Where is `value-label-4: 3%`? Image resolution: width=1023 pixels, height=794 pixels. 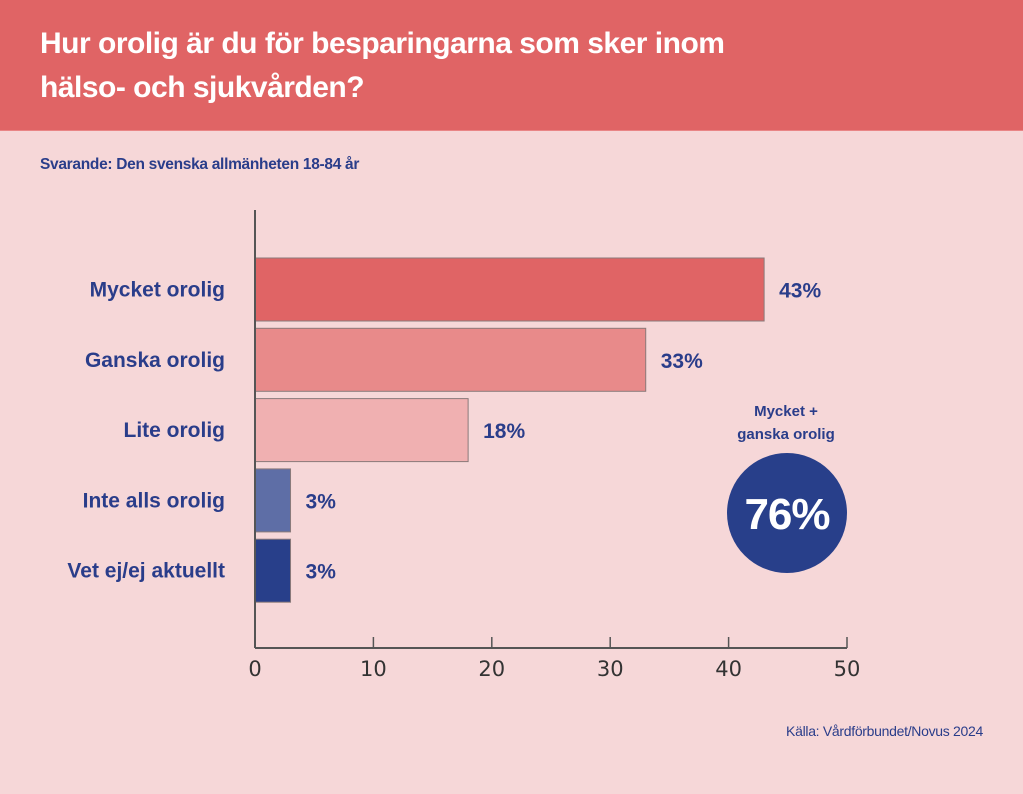
value-label-4: 3% is located at coordinates (321, 572).